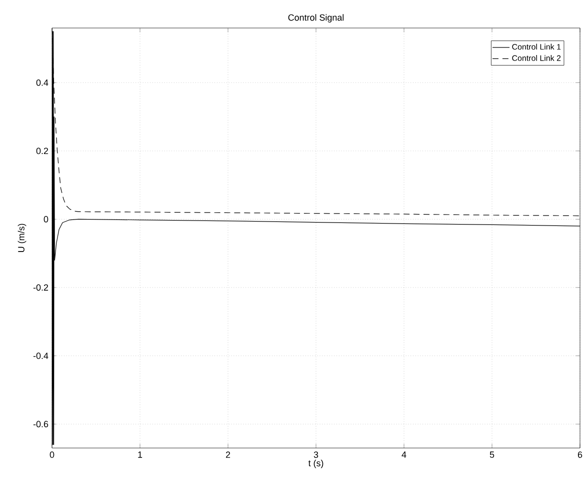  I want to click on x-tick-label: 5, so click(492, 455).